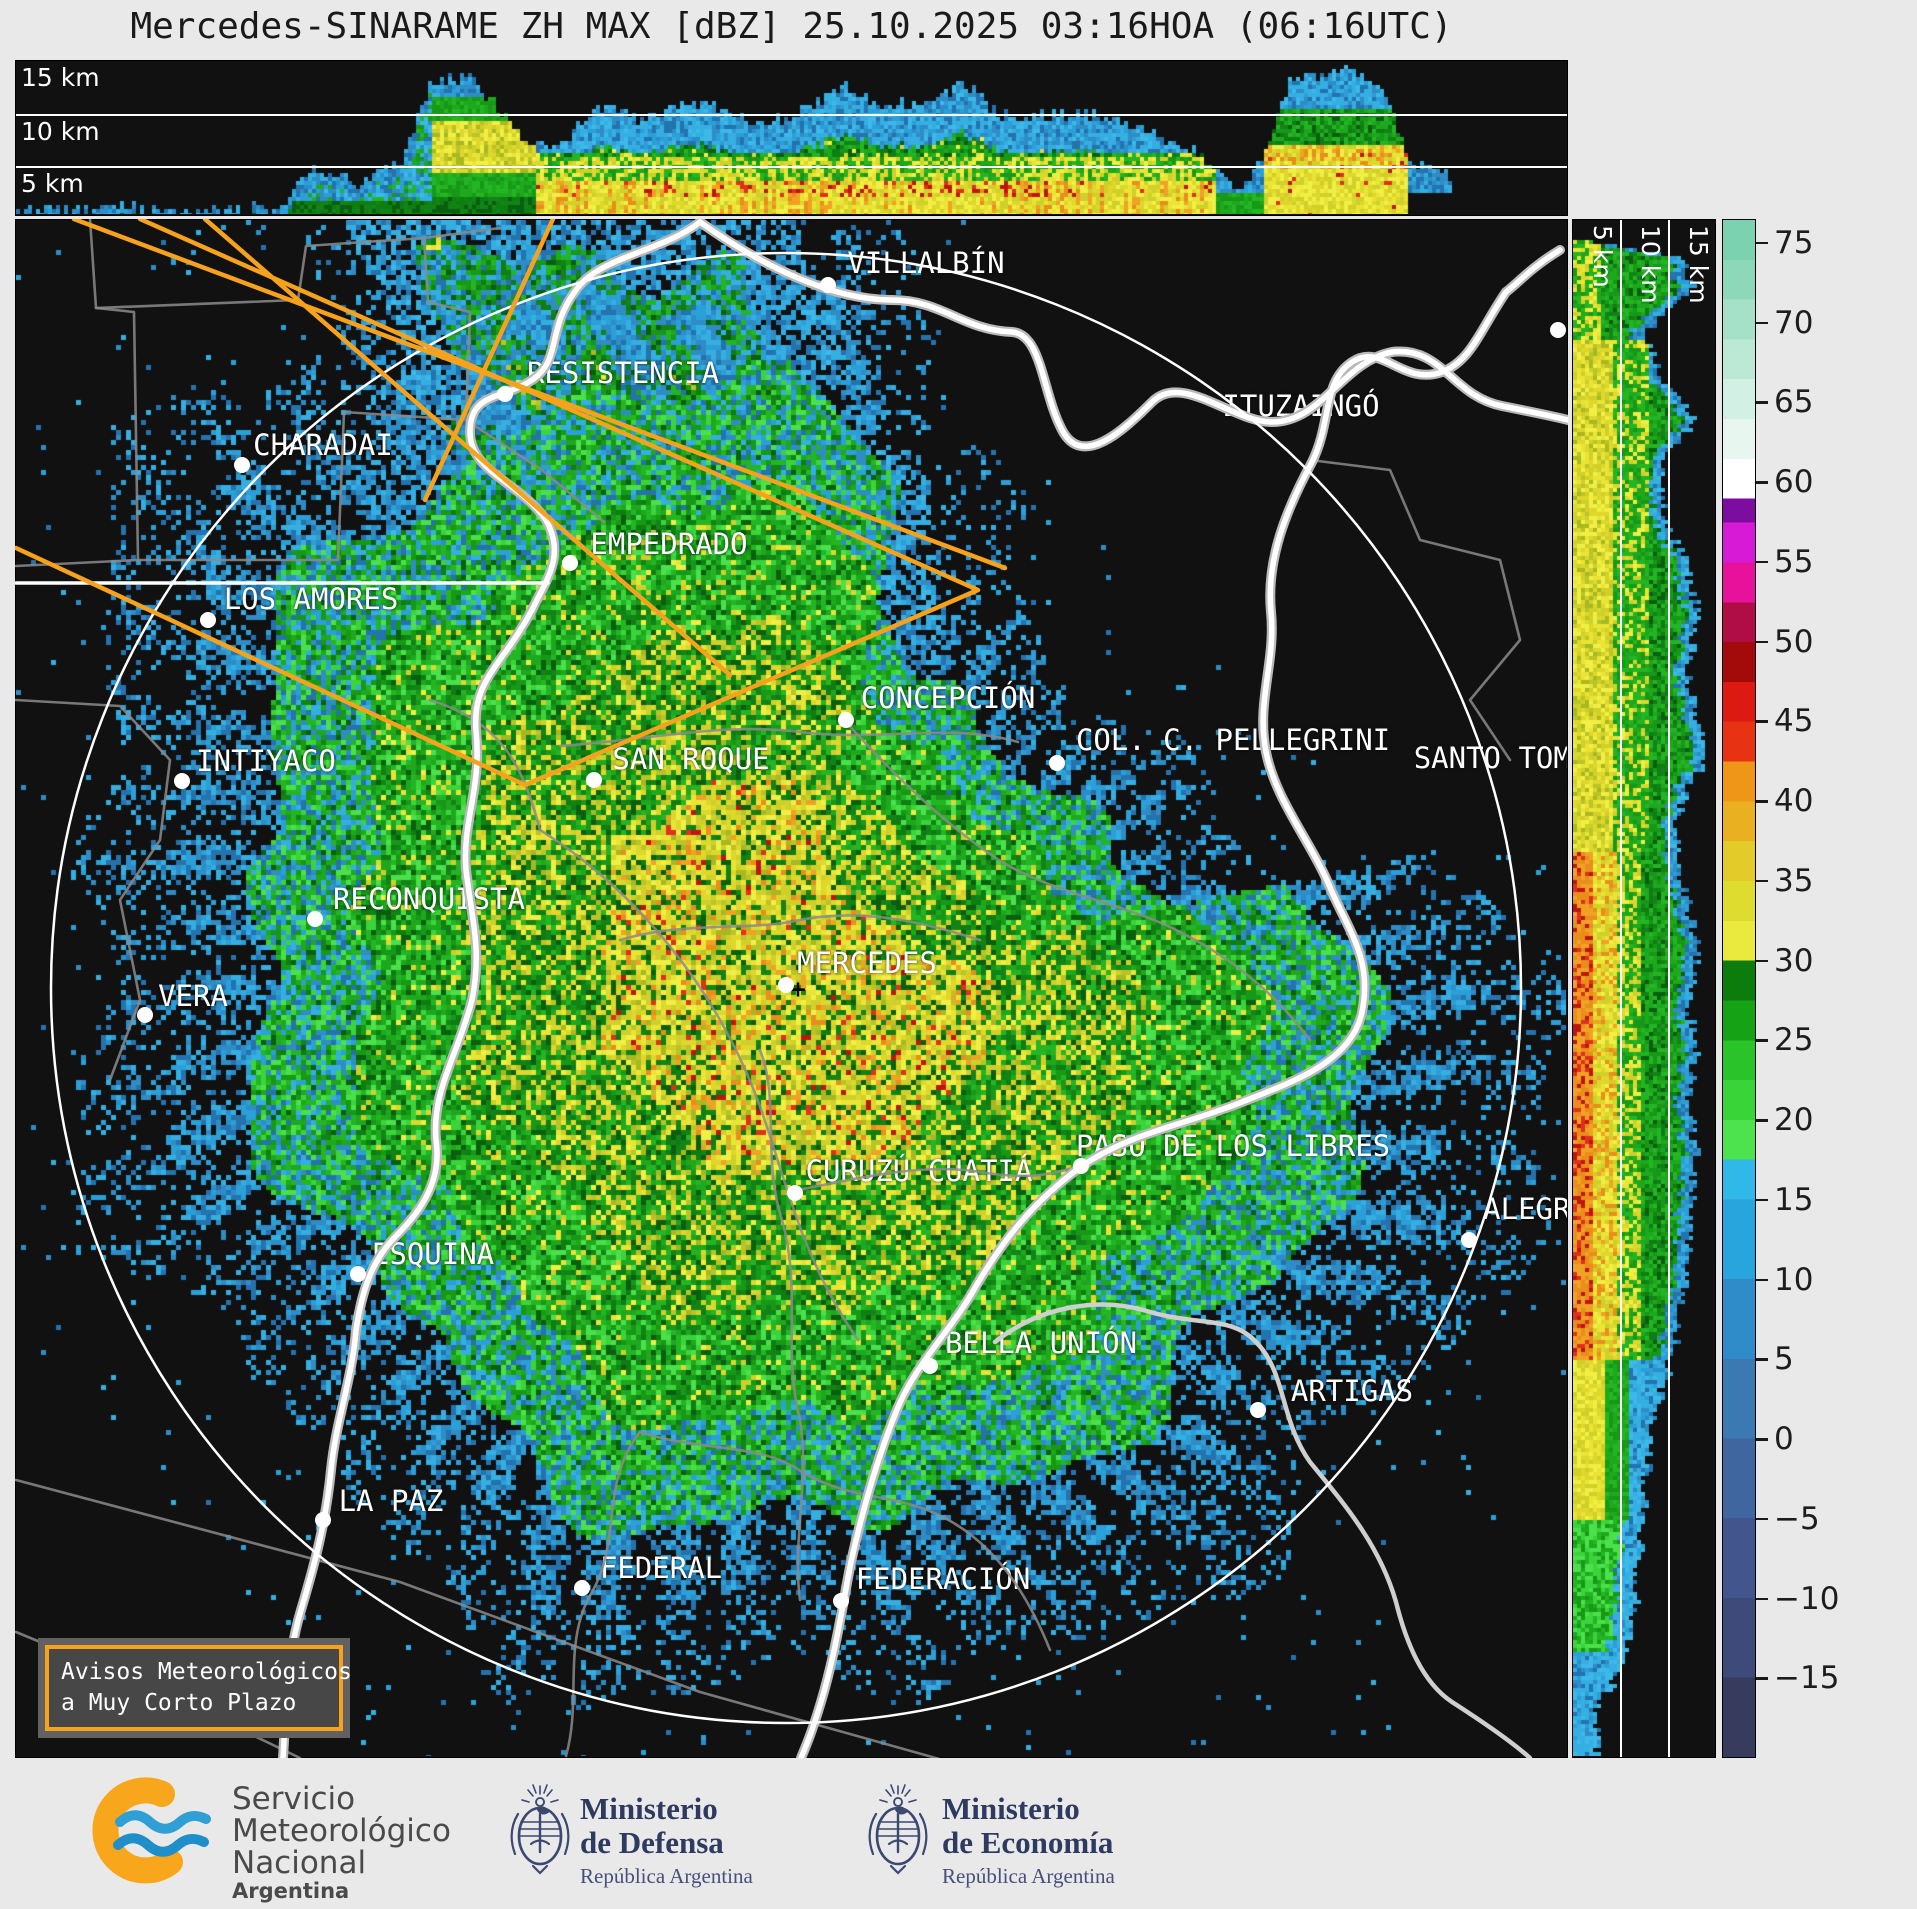  I want to click on city-label: MERCEDES, so click(867, 963).